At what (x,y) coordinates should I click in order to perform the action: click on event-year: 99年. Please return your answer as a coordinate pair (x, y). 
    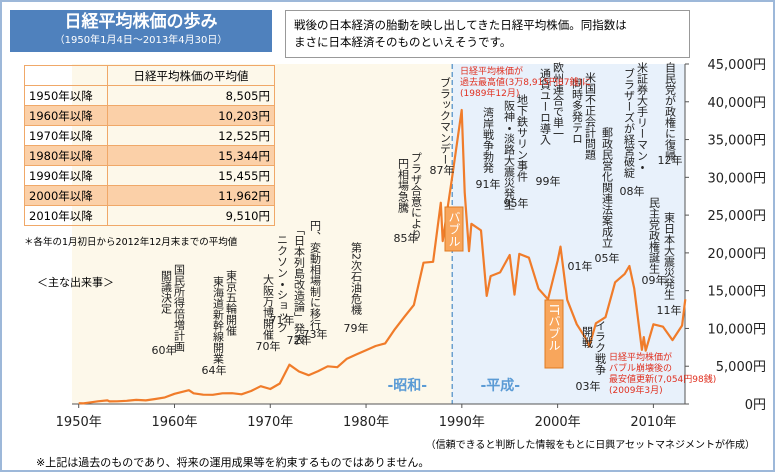
    Looking at the image, I should click on (548, 181).